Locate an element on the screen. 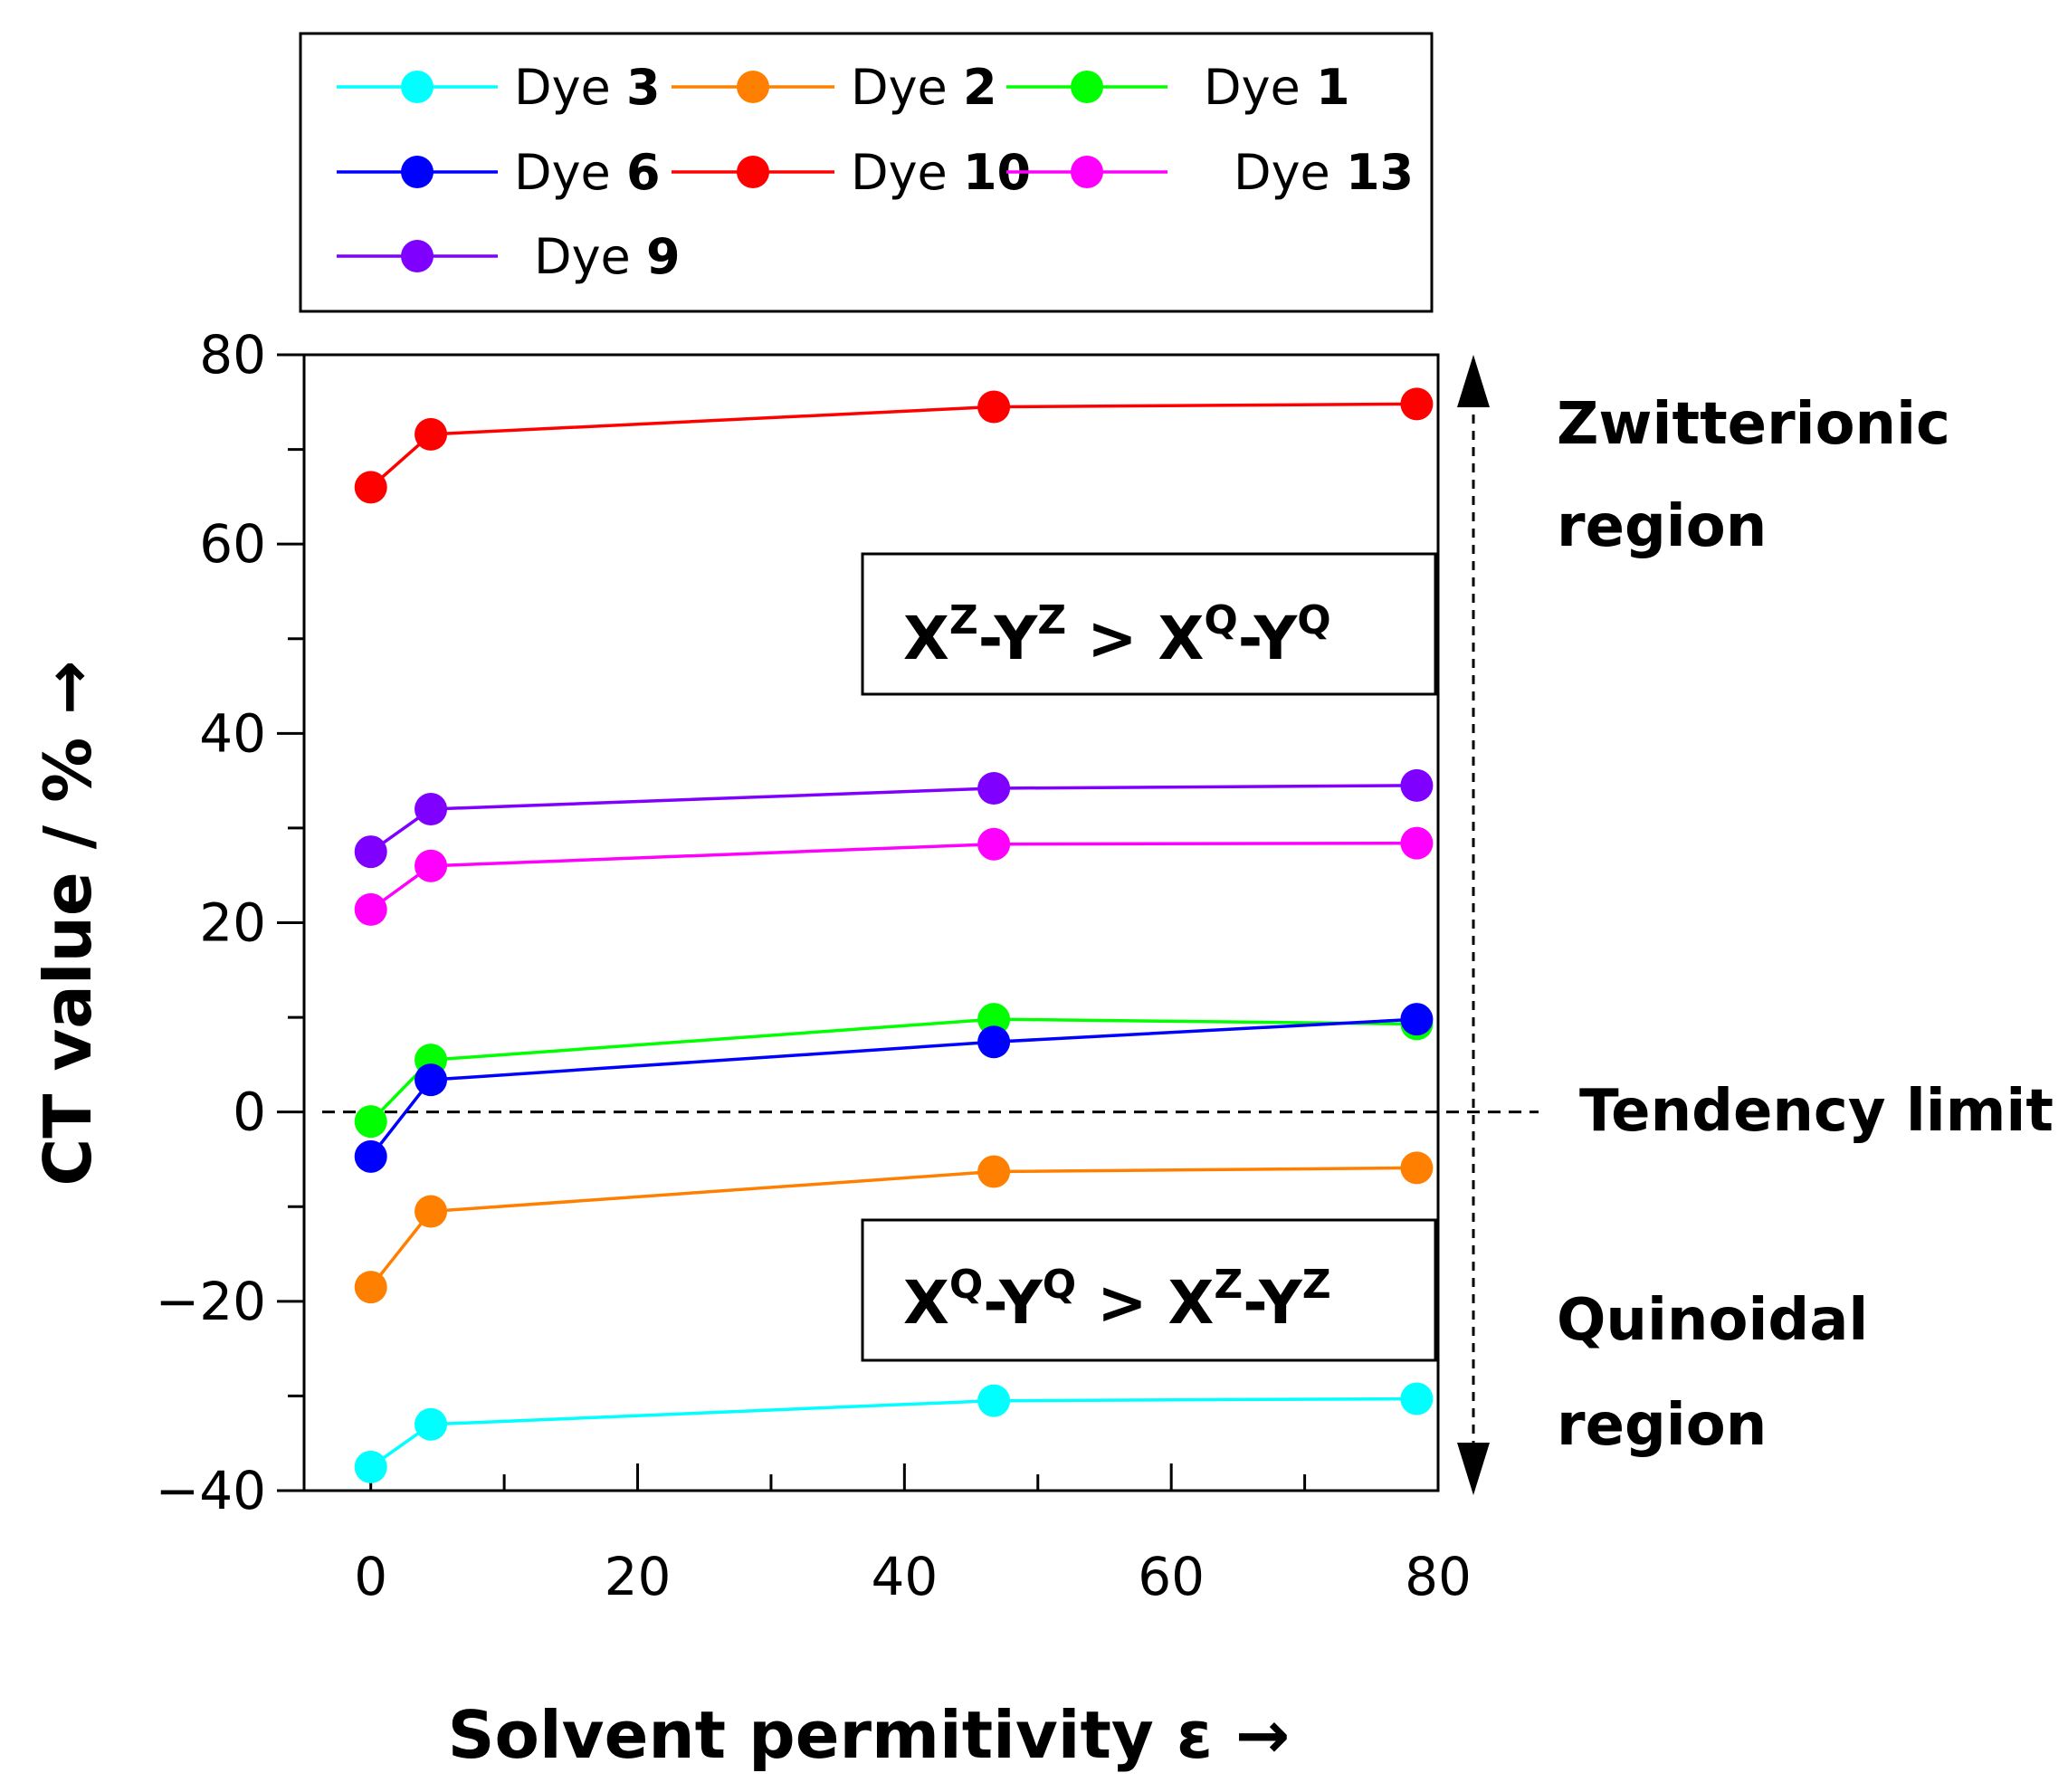  legend-label: Dye 2 is located at coordinates (924, 87).